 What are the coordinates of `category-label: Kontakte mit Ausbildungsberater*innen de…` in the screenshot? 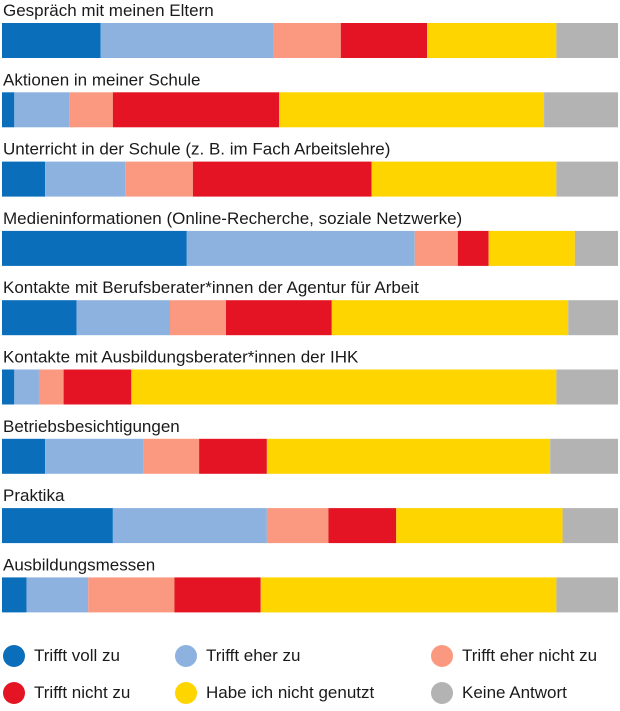 It's located at (181, 357).